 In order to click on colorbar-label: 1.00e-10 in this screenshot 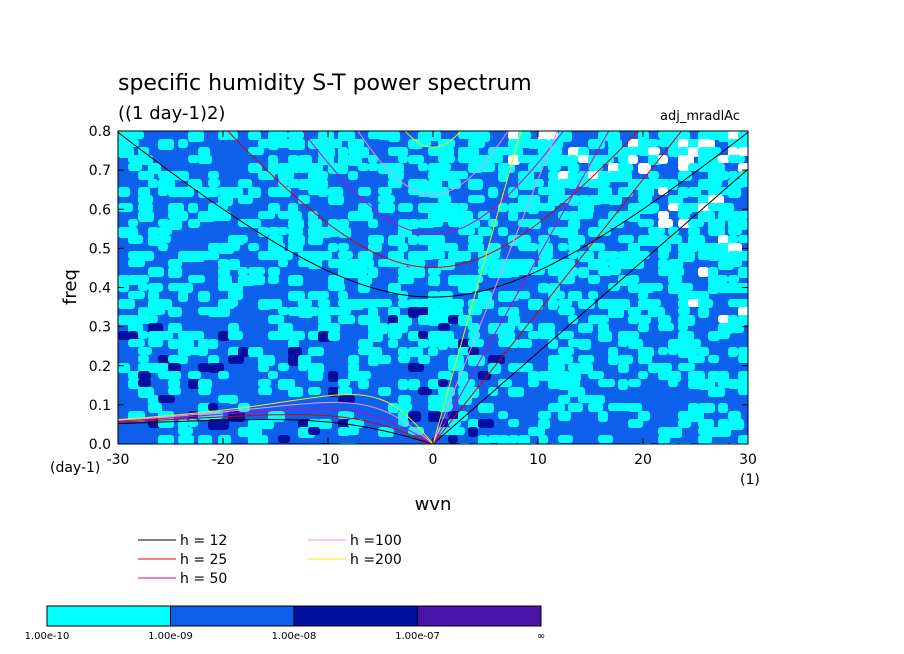, I will do `click(47, 636)`.